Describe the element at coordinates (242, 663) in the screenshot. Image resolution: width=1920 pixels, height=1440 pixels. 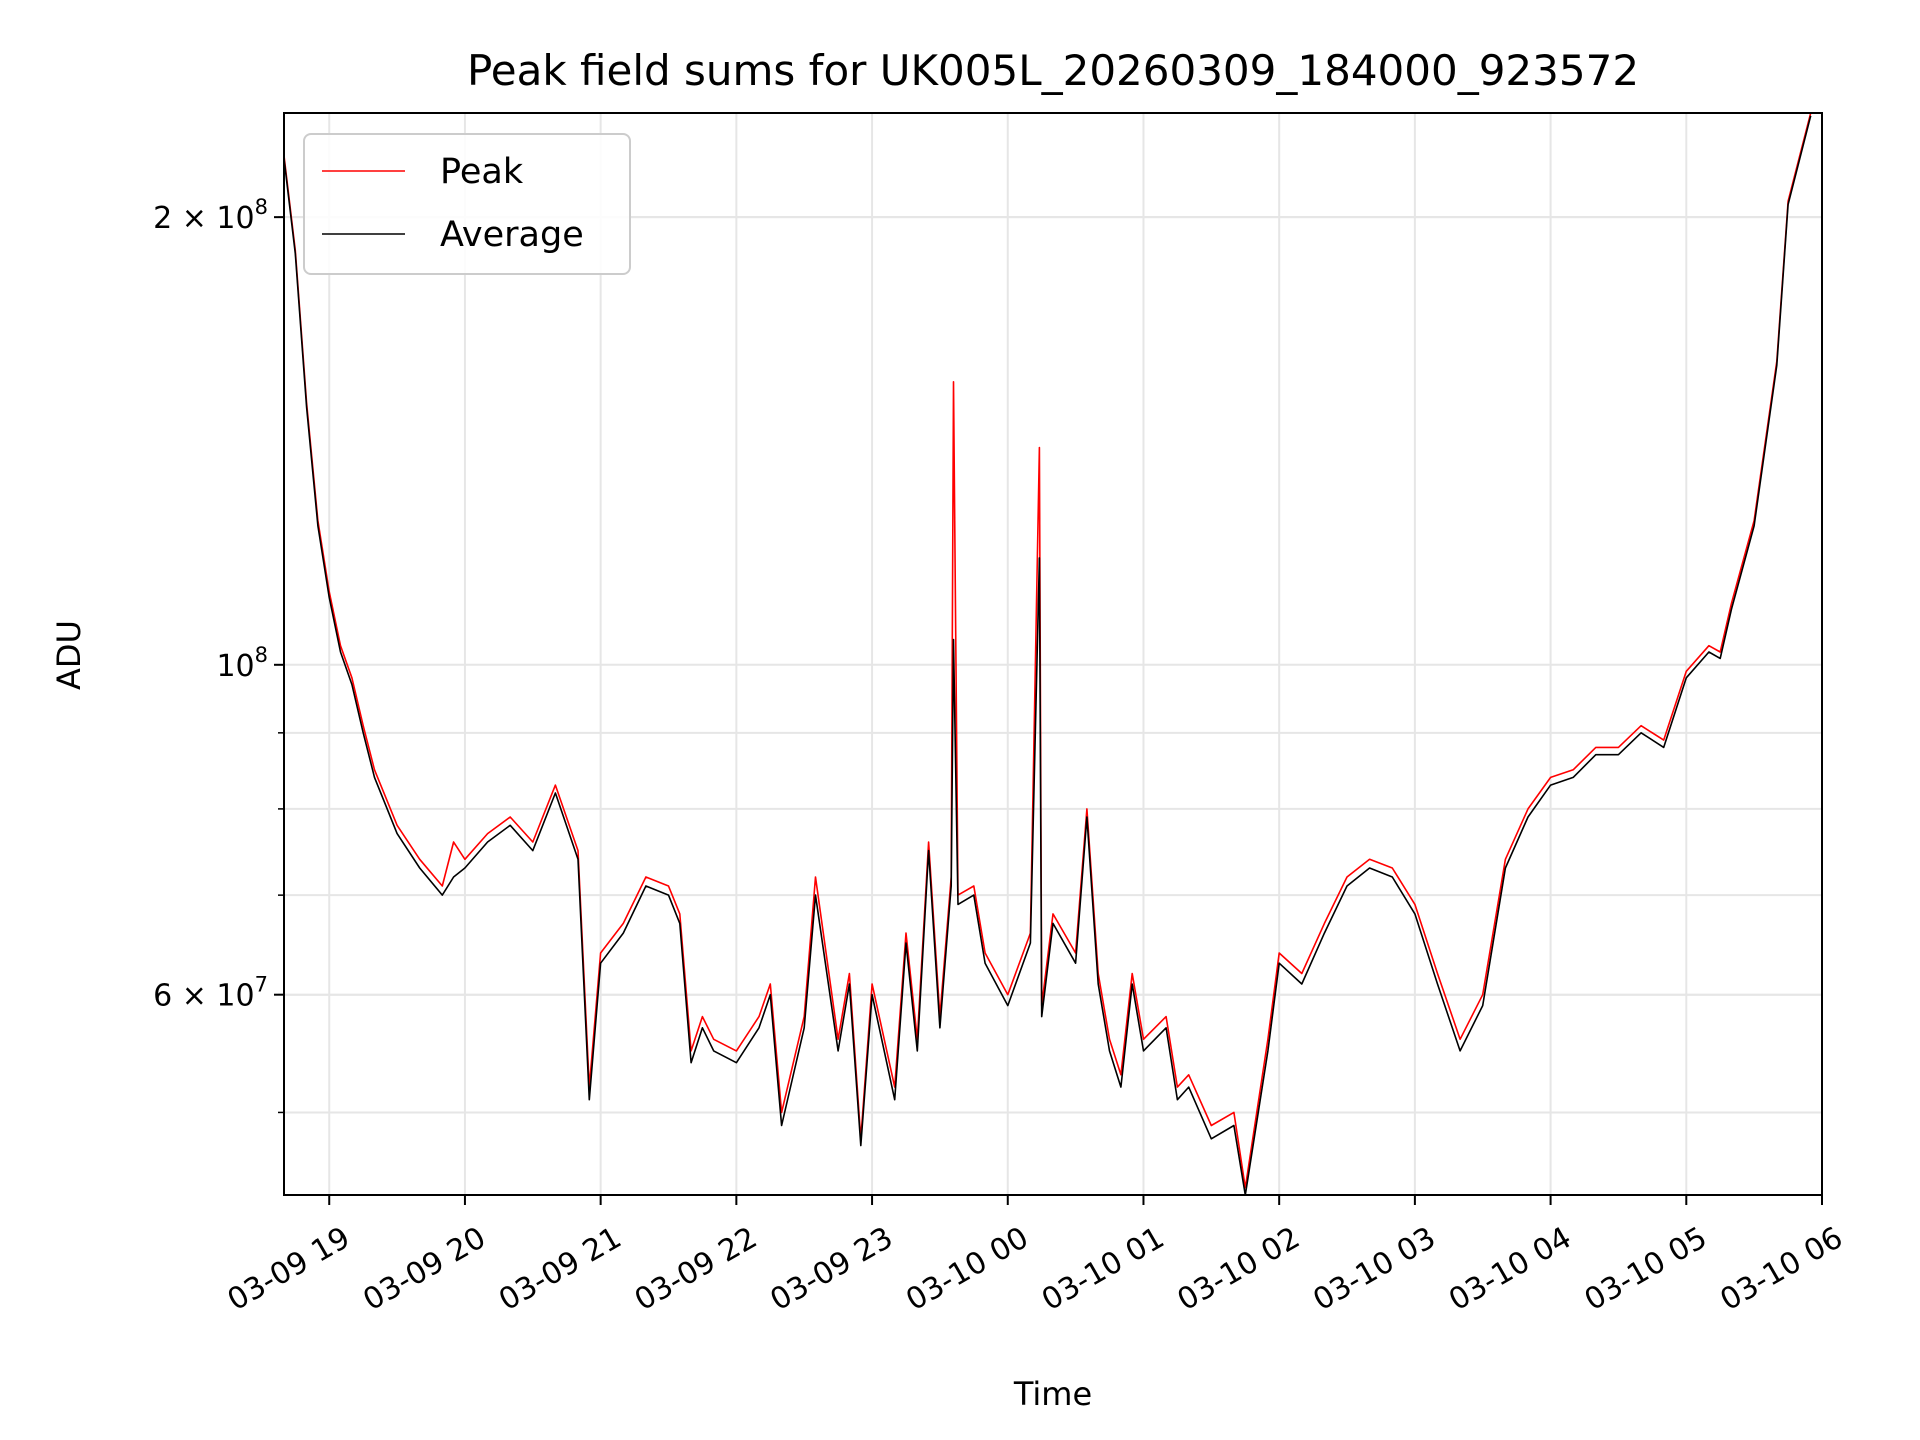
I see `y-tick-label: 108` at that location.